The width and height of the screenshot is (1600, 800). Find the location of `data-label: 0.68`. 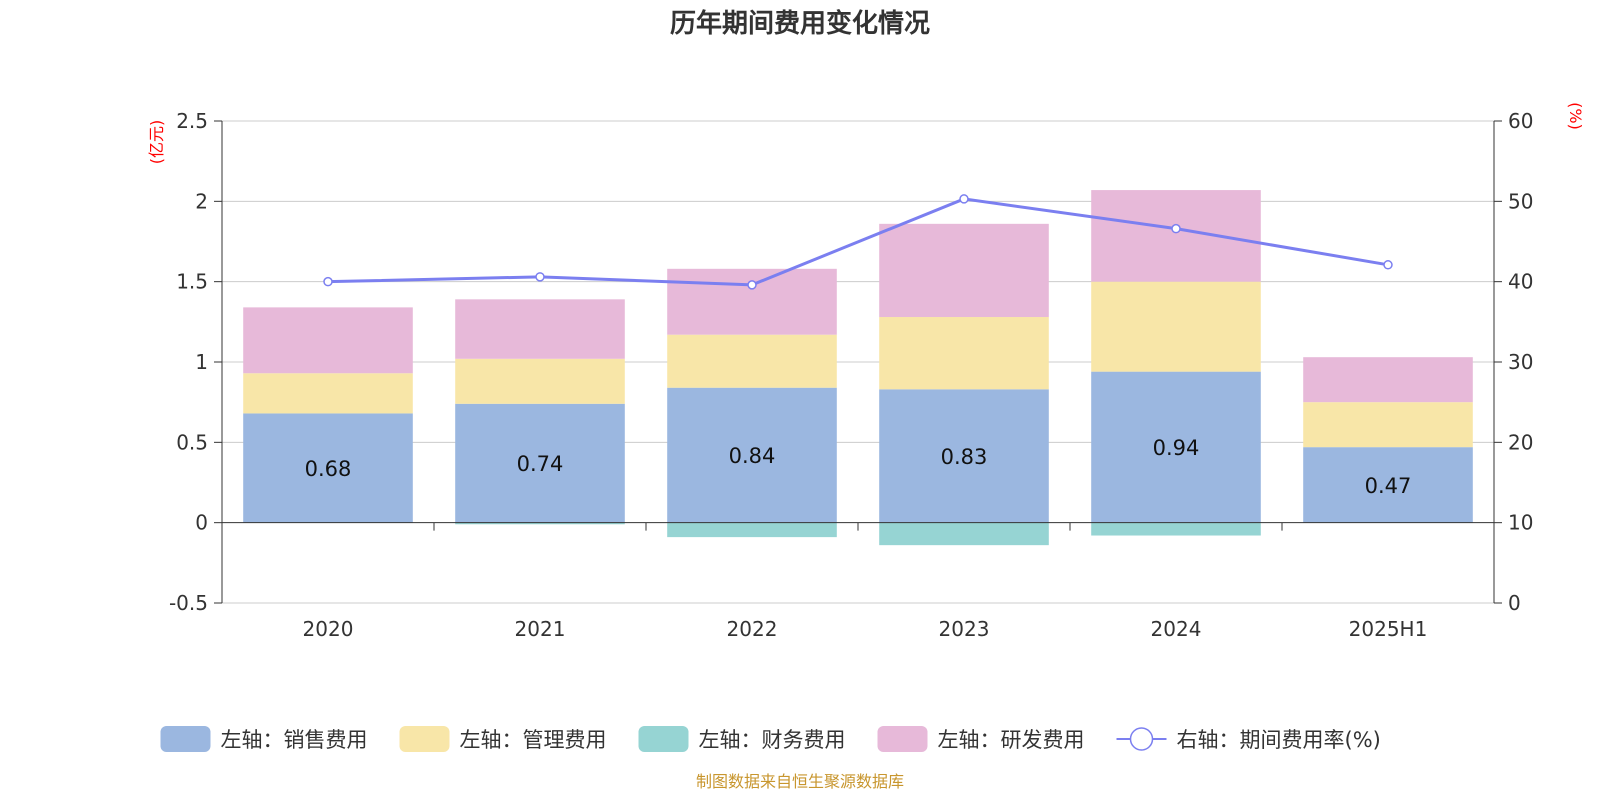

data-label: 0.68 is located at coordinates (328, 469).